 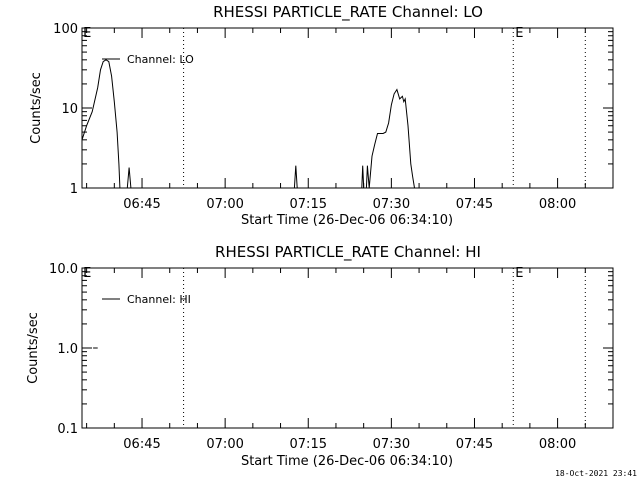 What do you see at coordinates (348, 252) in the screenshot?
I see `chart-title-hi: RHESSI PARTICLE_RATE Channel: HI` at bounding box center [348, 252].